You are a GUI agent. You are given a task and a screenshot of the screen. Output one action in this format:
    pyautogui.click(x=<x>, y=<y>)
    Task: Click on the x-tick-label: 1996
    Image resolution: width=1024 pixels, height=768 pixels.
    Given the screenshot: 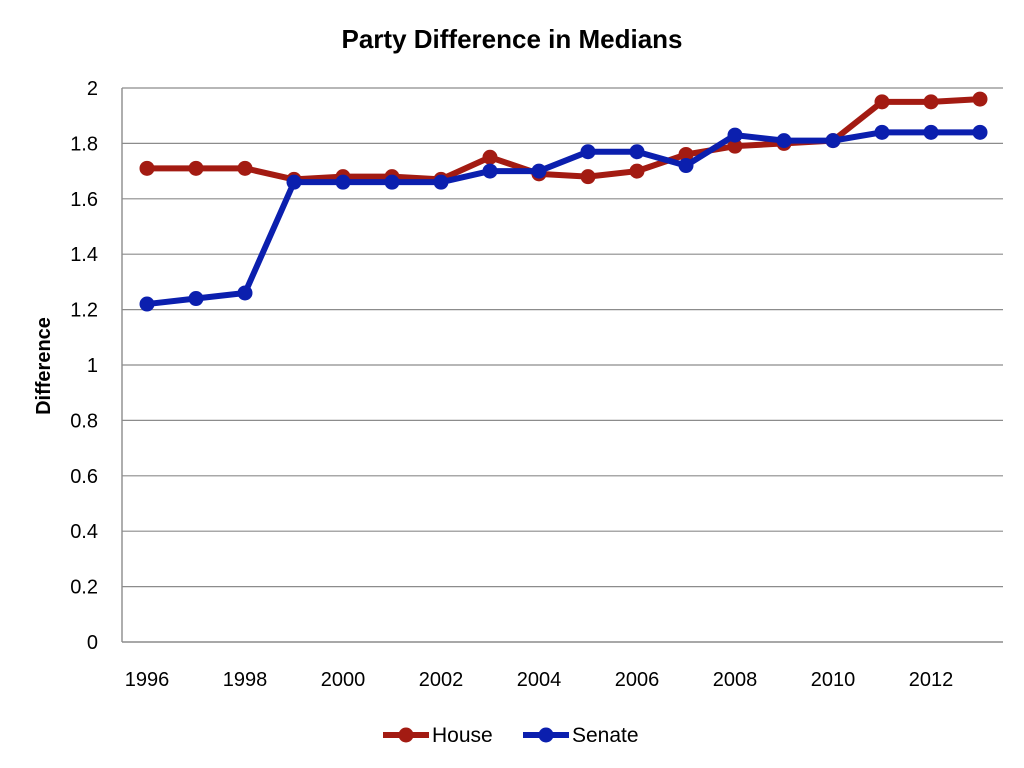 What is the action you would take?
    pyautogui.click(x=147, y=680)
    